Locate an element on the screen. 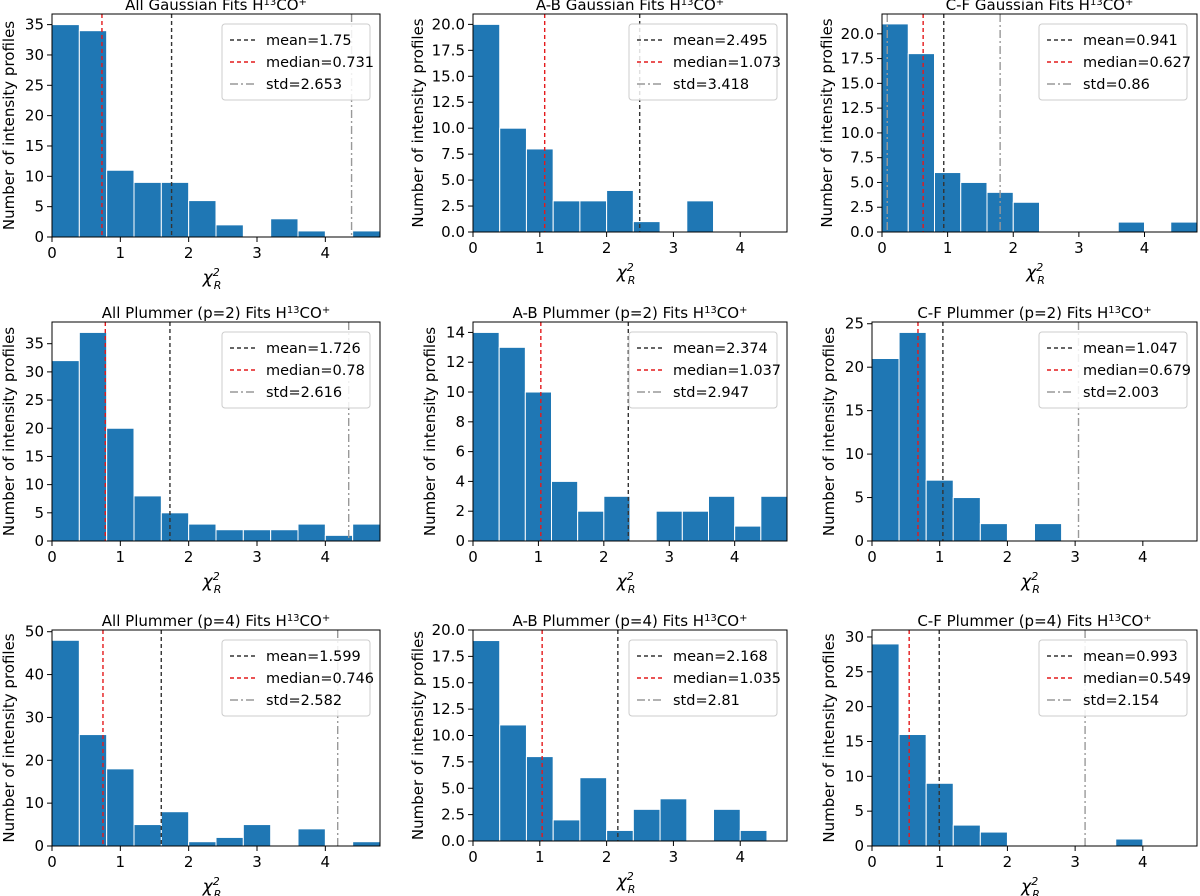  chart-title: All Plummer (p=2) Fits H13CO+ is located at coordinates (216, 313).